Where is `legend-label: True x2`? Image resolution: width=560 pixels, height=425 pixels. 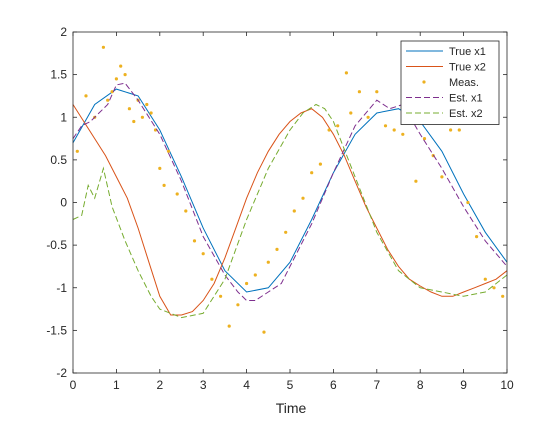 legend-label: True x2 is located at coordinates (467, 68).